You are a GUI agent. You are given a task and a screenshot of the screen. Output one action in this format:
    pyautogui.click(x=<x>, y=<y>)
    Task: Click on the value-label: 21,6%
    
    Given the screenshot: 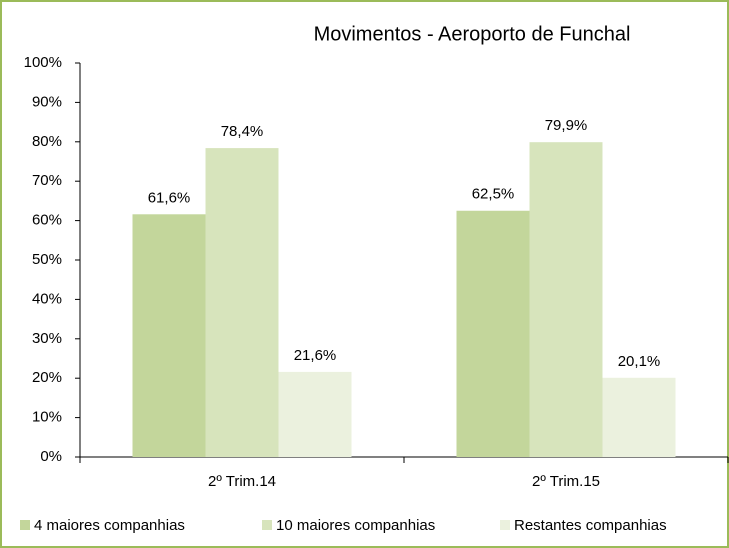 What is the action you would take?
    pyautogui.click(x=315, y=355)
    